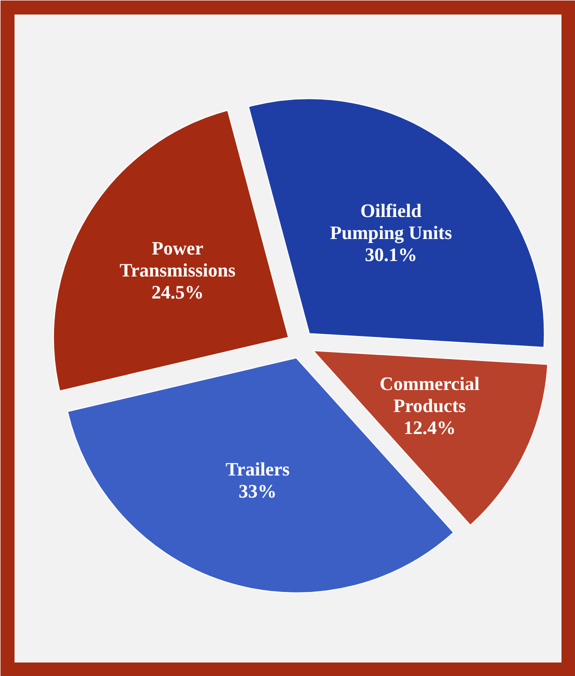 This screenshot has width=575, height=676. Describe the element at coordinates (429, 429) in the screenshot. I see `data-label: 12.4%` at that location.